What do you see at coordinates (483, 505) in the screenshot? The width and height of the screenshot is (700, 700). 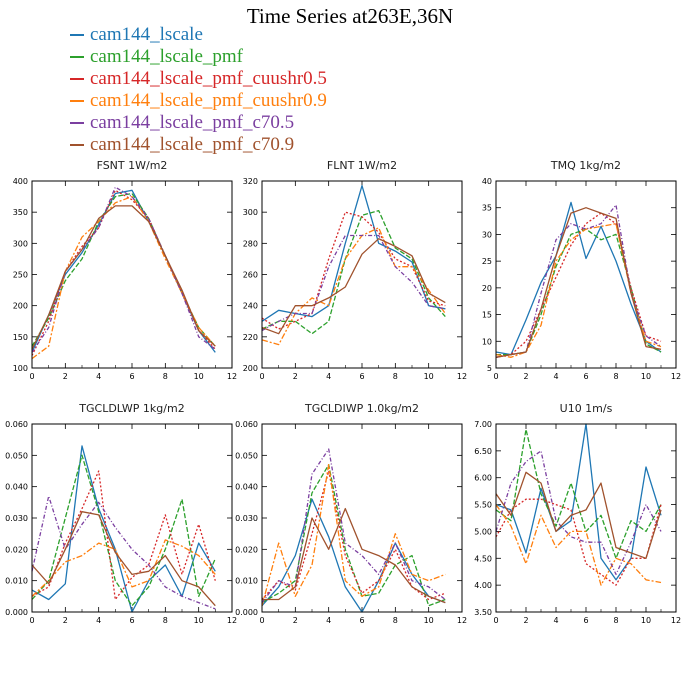 I see `y-tick-label: 5.50` at bounding box center [483, 505].